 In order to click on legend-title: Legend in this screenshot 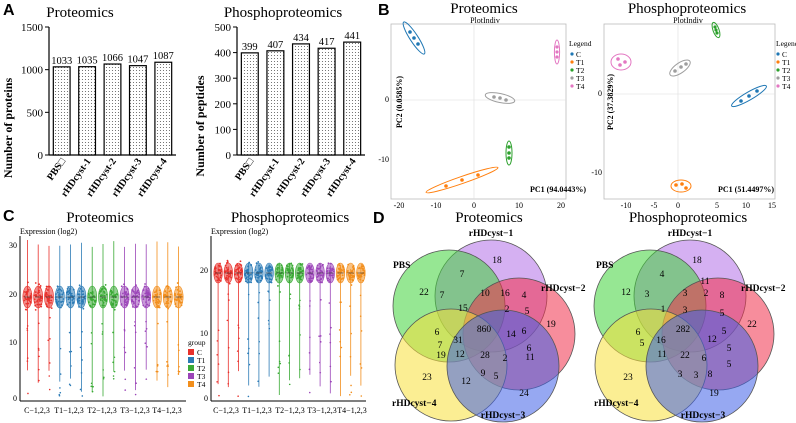, I will do `click(580, 43)`.